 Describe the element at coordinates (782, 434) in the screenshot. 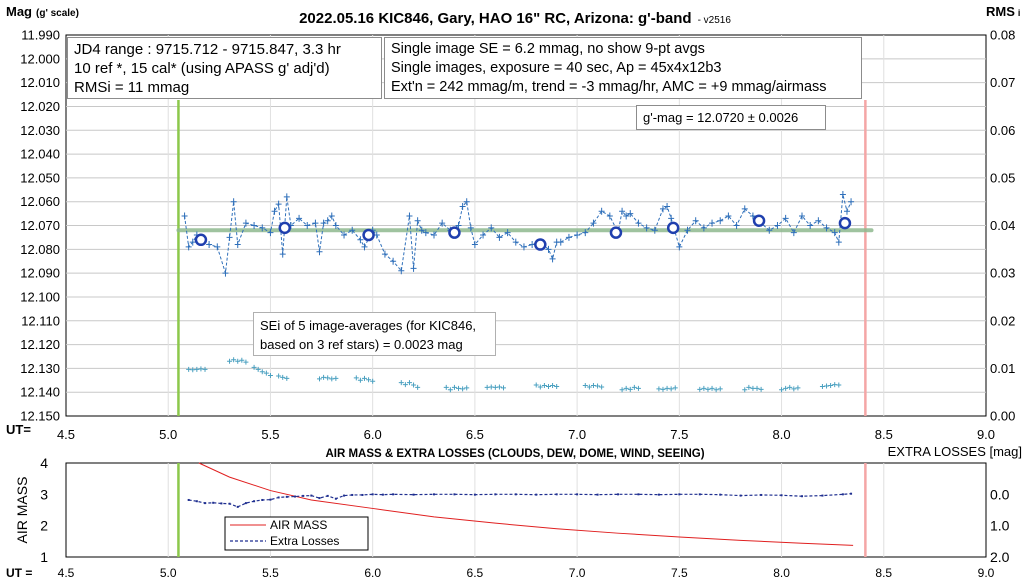

I see `mag-x-tick-label: 8.0` at that location.